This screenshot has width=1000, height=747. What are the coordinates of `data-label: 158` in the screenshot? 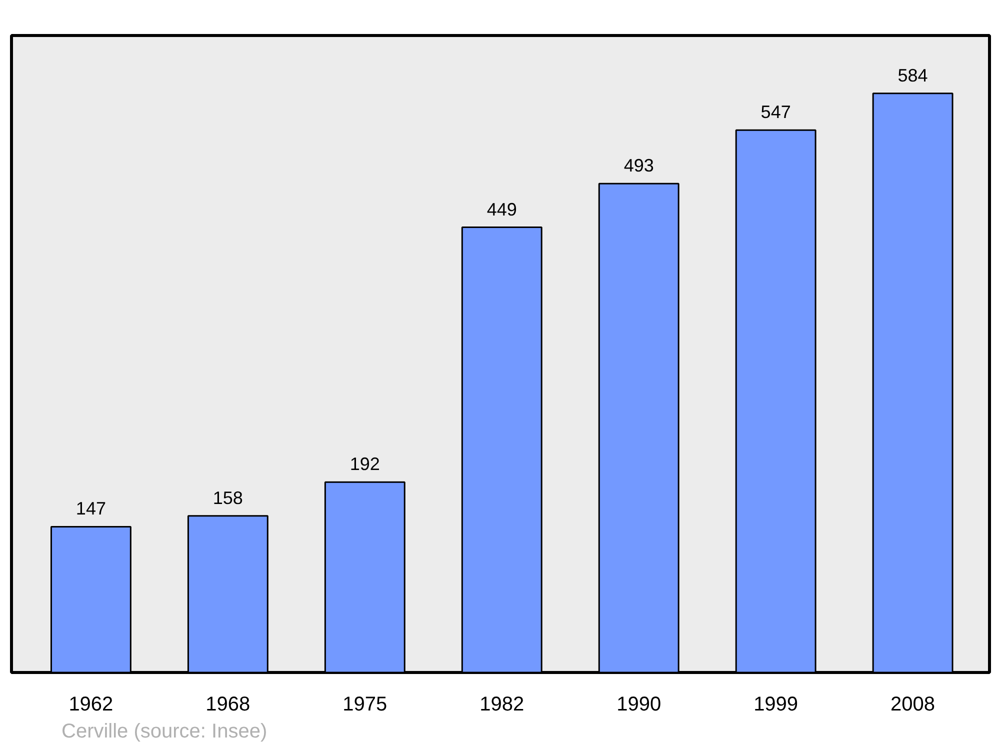 It's located at (227, 498).